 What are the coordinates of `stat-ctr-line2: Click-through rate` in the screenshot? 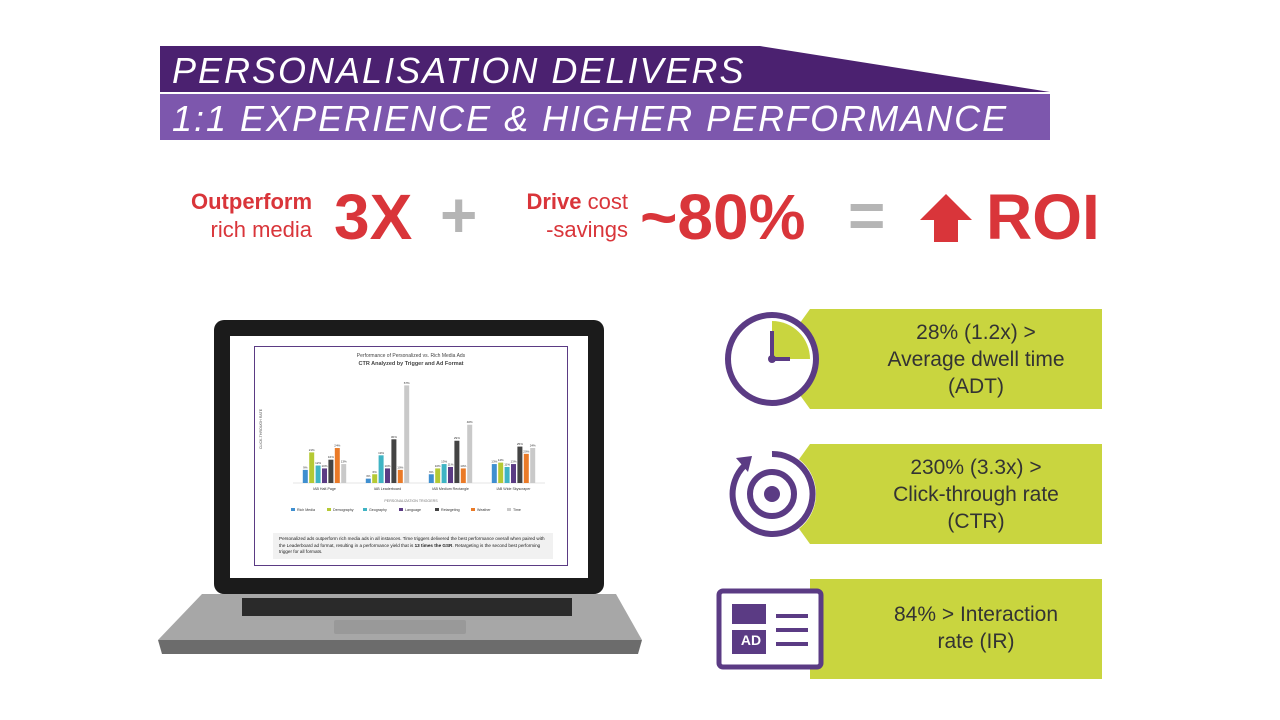 It's located at (976, 494).